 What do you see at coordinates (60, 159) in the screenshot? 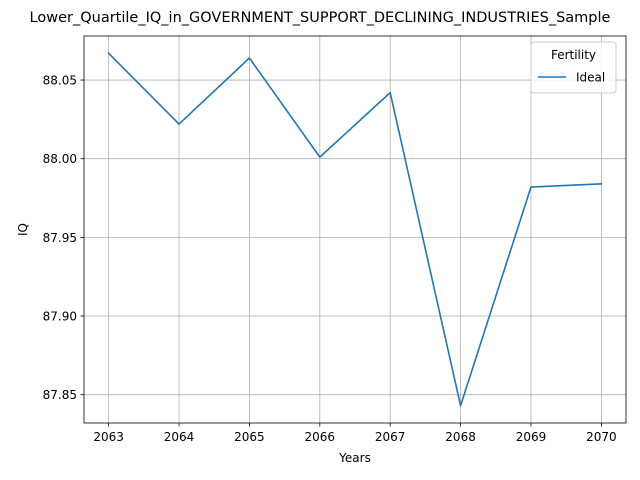
I see `y-tick-label: 88.00` at bounding box center [60, 159].